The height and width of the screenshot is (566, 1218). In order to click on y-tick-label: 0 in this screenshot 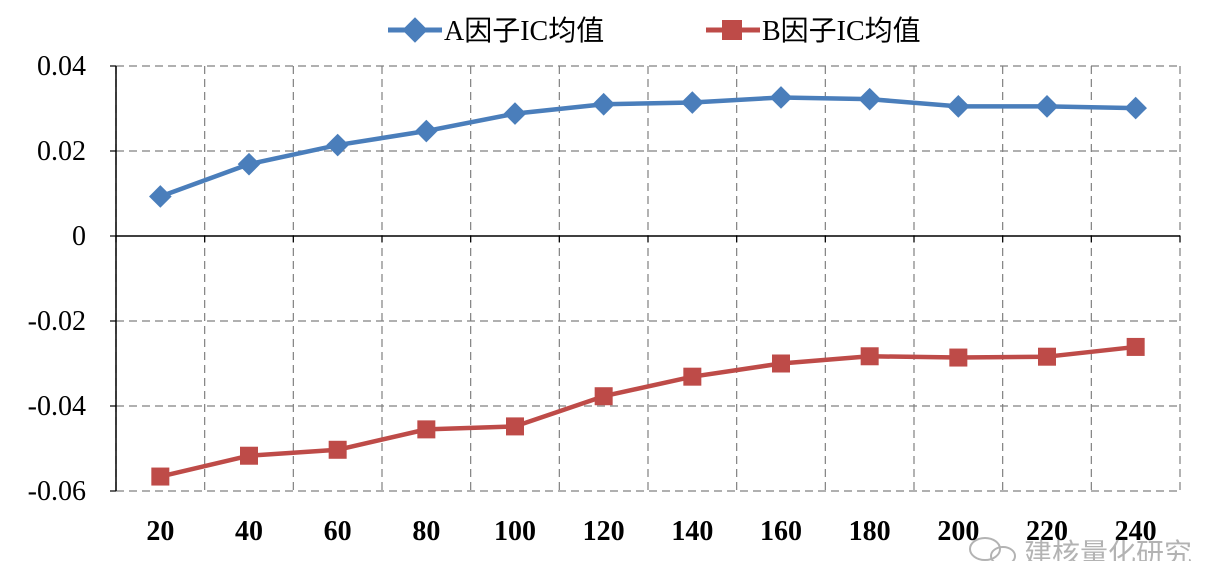, I will do `click(79, 236)`.